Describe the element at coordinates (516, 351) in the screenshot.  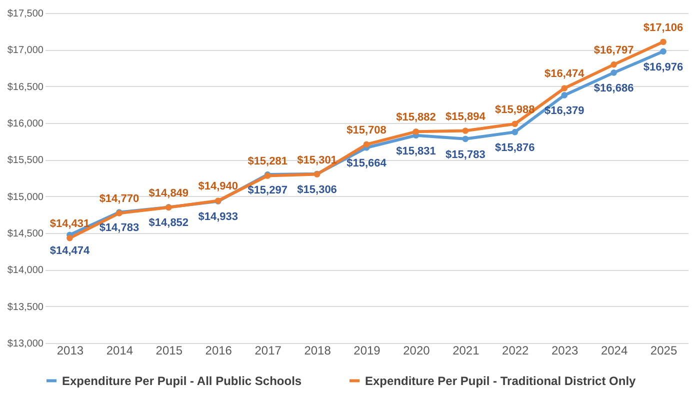
I see `x-tick-label: 2022` at that location.